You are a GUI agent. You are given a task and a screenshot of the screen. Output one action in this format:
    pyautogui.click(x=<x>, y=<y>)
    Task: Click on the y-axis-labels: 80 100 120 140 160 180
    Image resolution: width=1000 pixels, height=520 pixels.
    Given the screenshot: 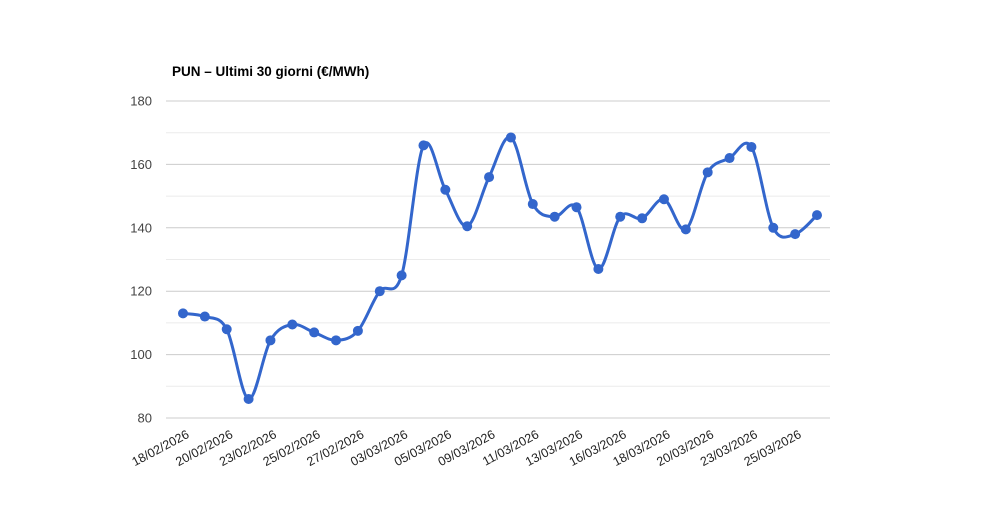 What is the action you would take?
    pyautogui.click(x=141, y=260)
    